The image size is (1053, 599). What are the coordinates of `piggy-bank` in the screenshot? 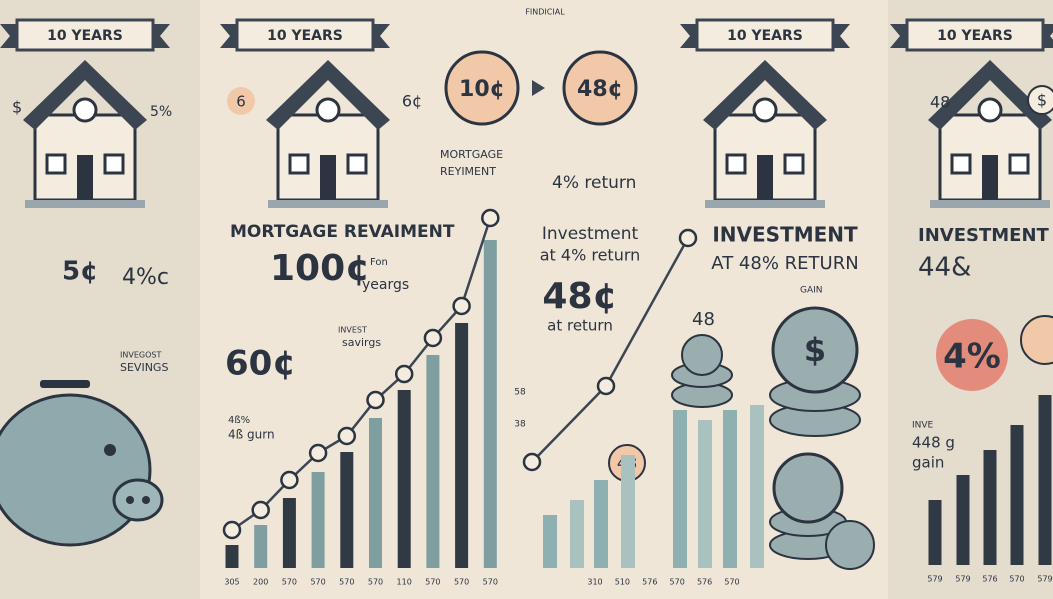 It's located at (82, 463).